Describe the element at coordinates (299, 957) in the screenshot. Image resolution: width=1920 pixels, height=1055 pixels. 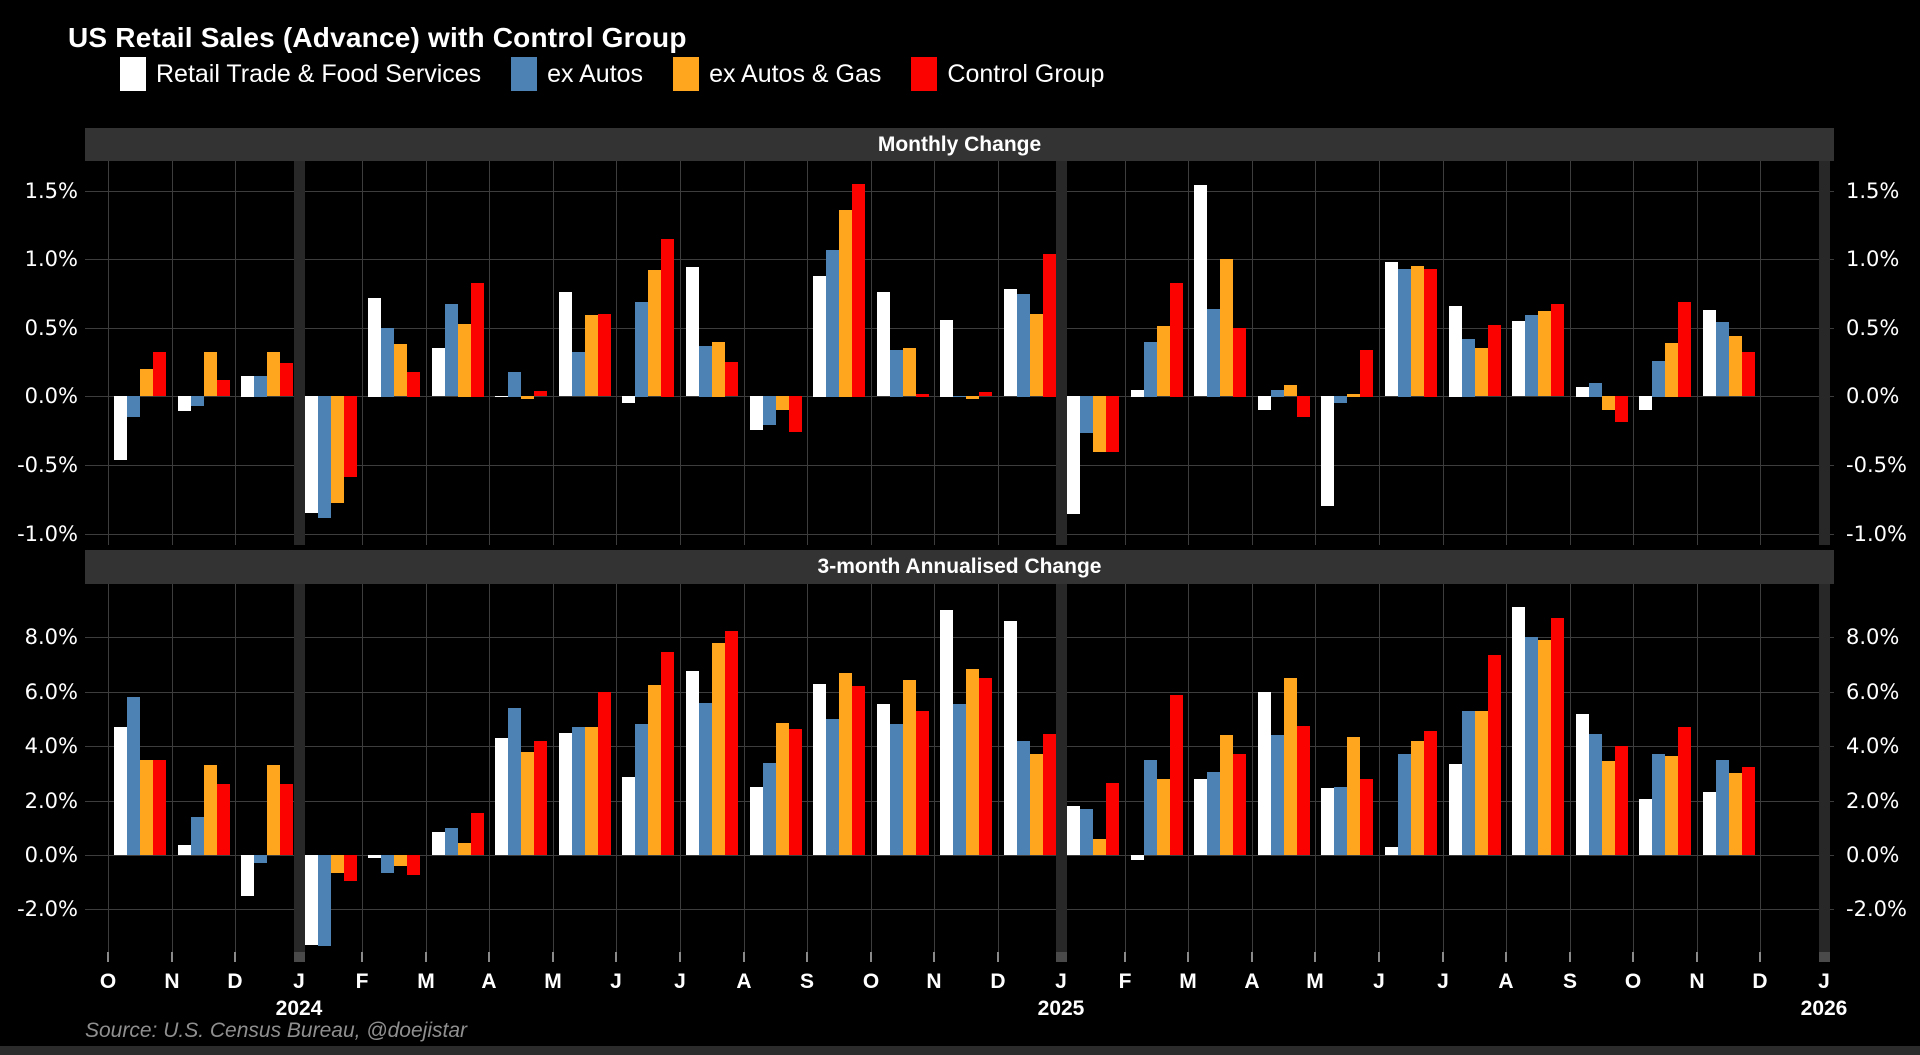
I see `x-axis-separator-tick` at that location.